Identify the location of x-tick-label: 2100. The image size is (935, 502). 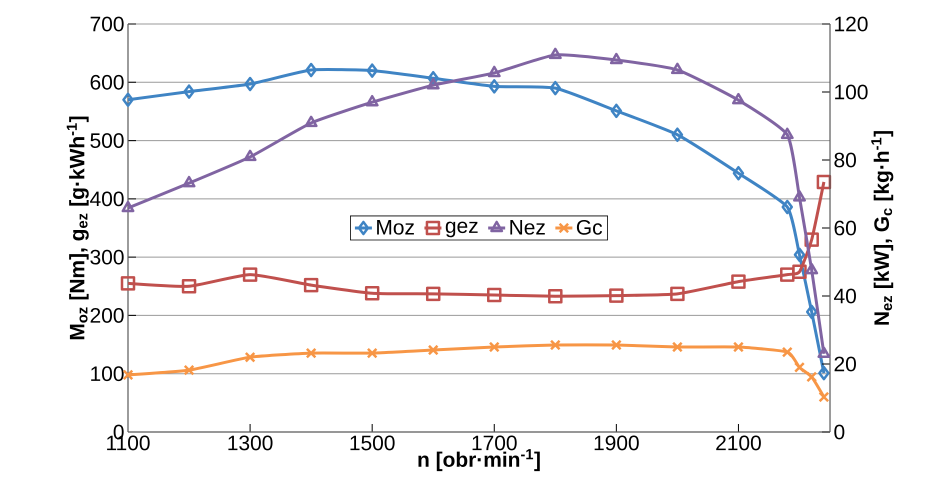
(738, 443).